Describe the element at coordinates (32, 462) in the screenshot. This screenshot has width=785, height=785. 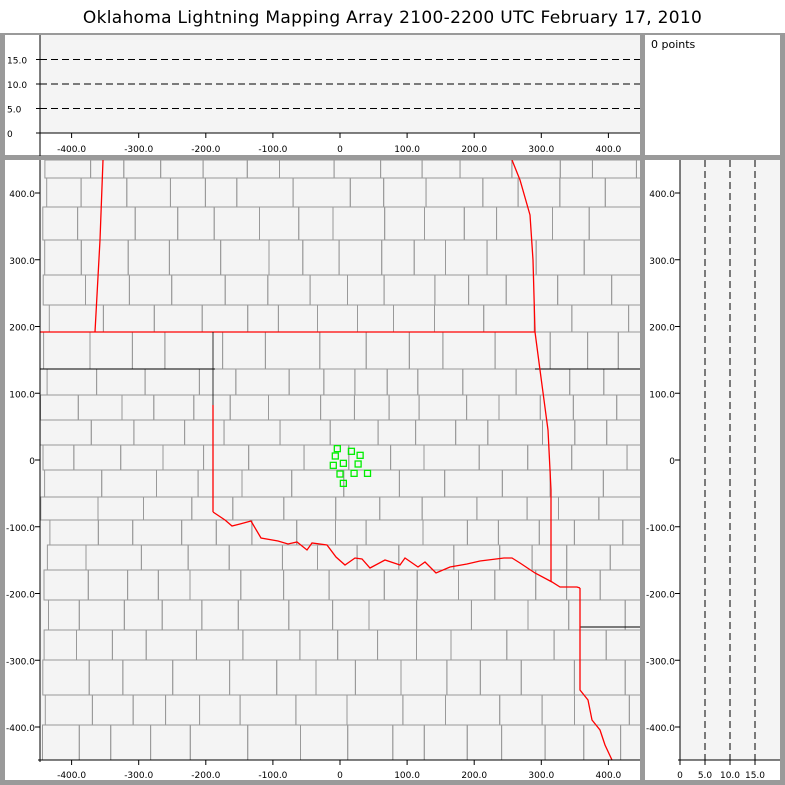
I see `plan-y-tick-label: 0` at that location.